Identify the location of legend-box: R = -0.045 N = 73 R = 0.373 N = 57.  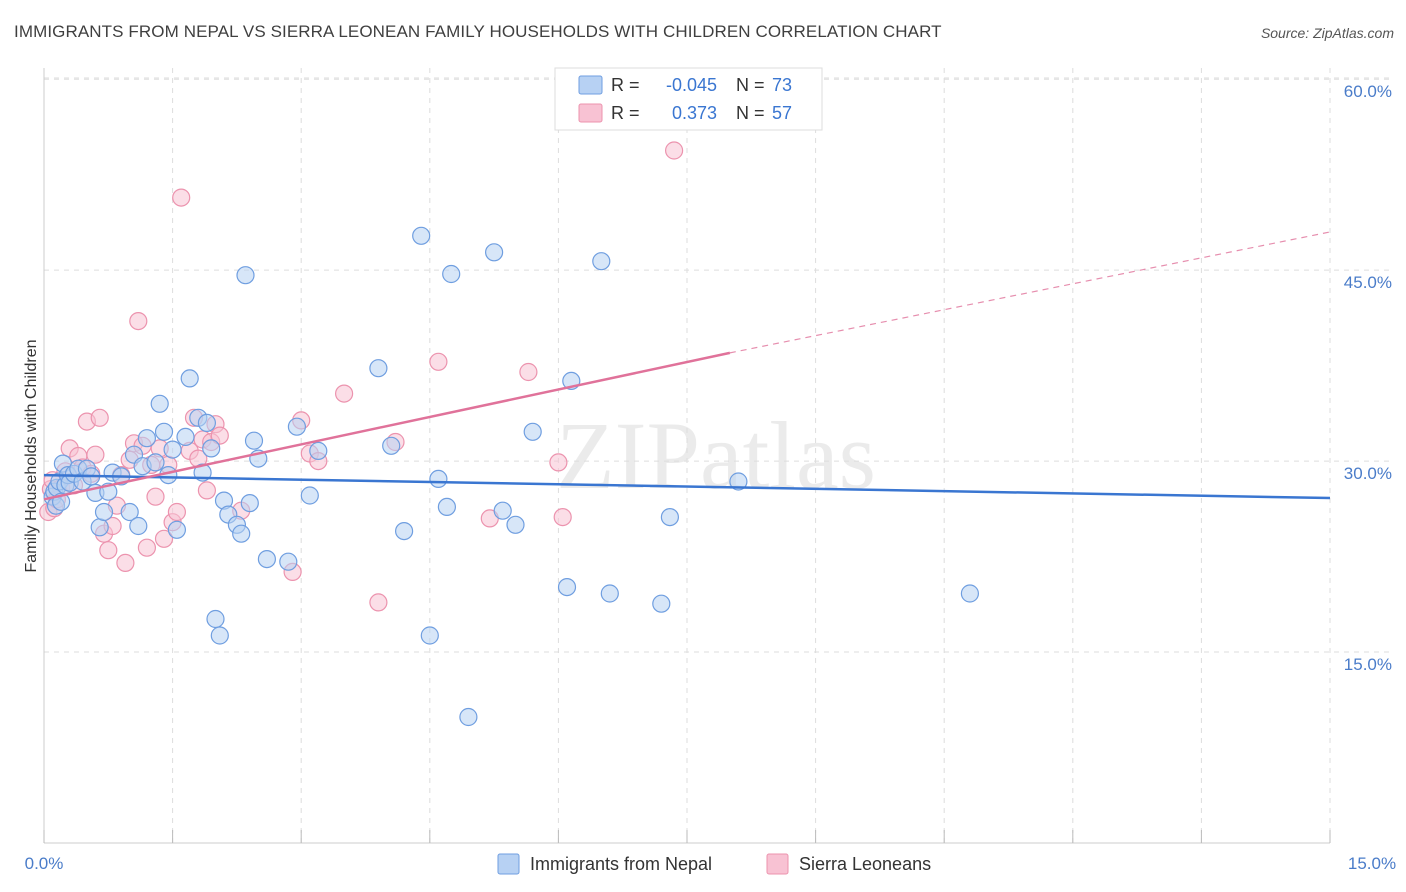
(688, 99).